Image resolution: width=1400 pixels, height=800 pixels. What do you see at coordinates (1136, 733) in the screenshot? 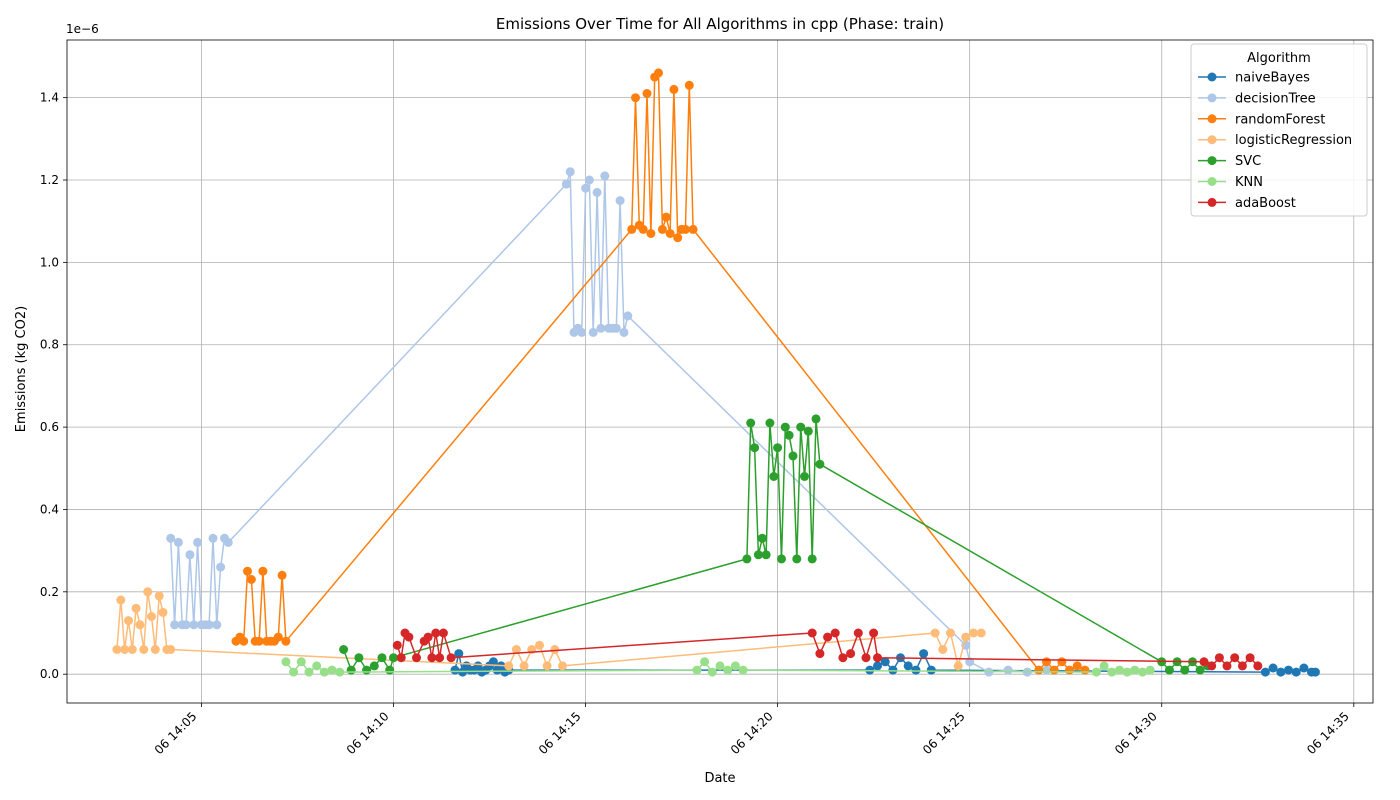
I see `x-tick-label: 06 14:30` at bounding box center [1136, 733].